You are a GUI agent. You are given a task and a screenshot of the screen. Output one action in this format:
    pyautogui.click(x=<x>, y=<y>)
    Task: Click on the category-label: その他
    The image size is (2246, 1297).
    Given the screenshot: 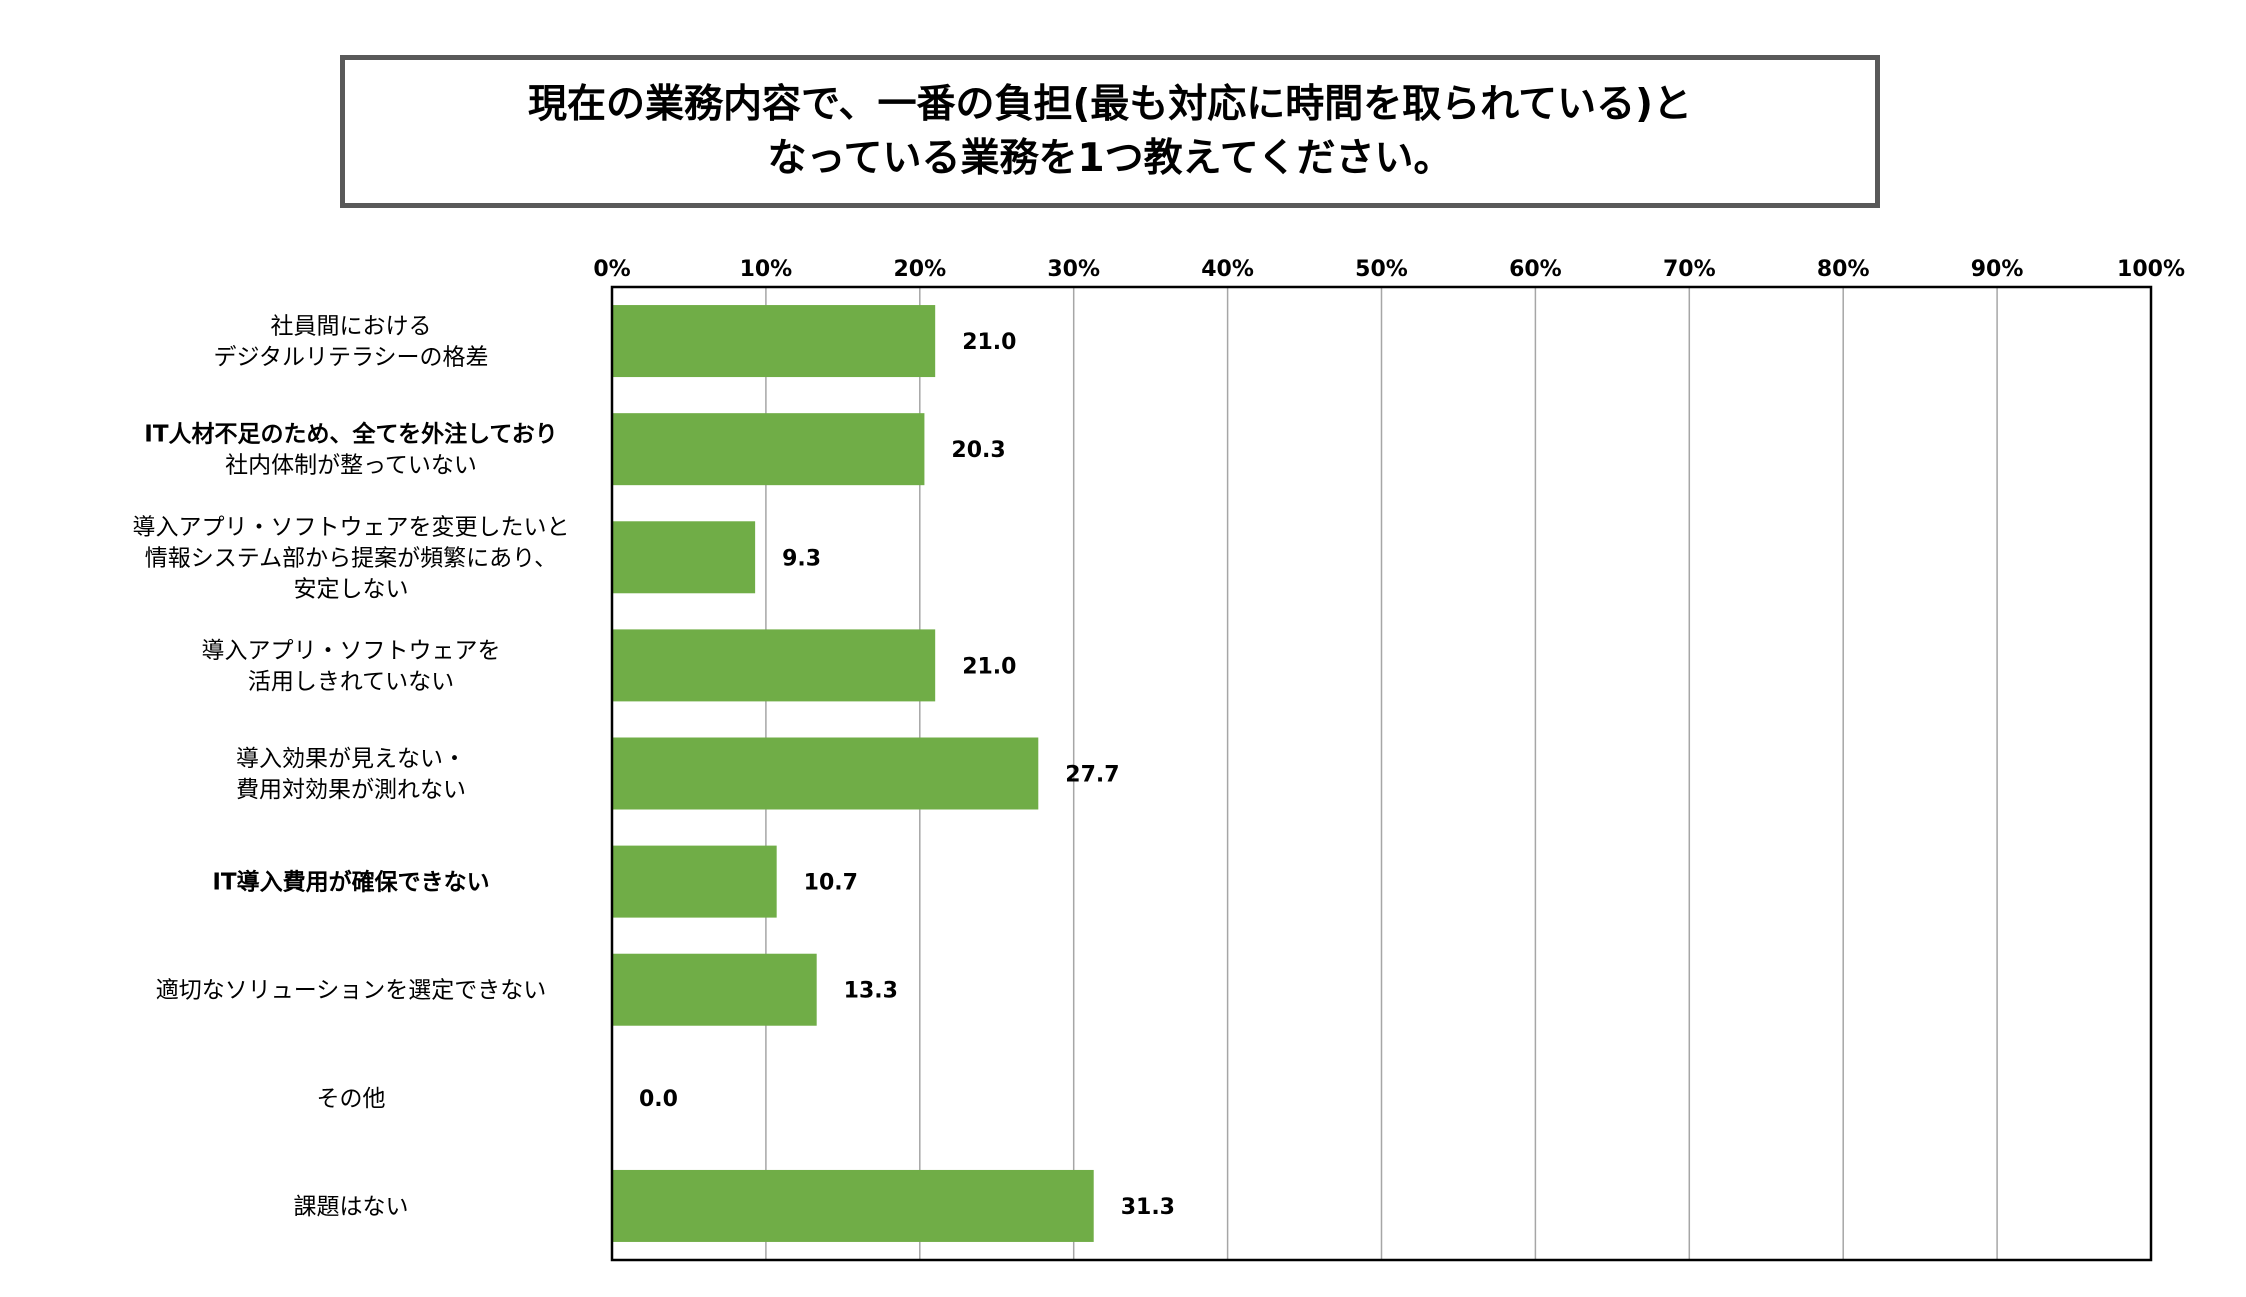 What is the action you would take?
    pyautogui.click(x=351, y=1099)
    